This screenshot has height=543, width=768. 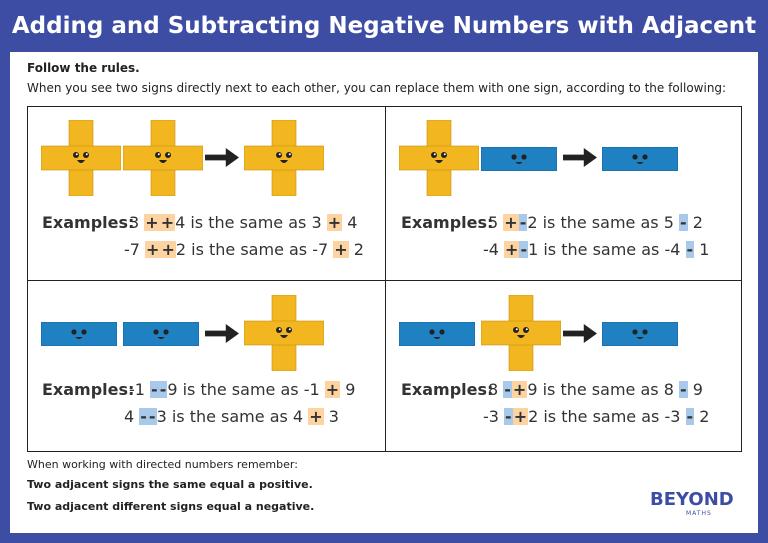 I want to click on example-line: -1 - -9 is the same as -1 + 9, so click(x=242, y=389).